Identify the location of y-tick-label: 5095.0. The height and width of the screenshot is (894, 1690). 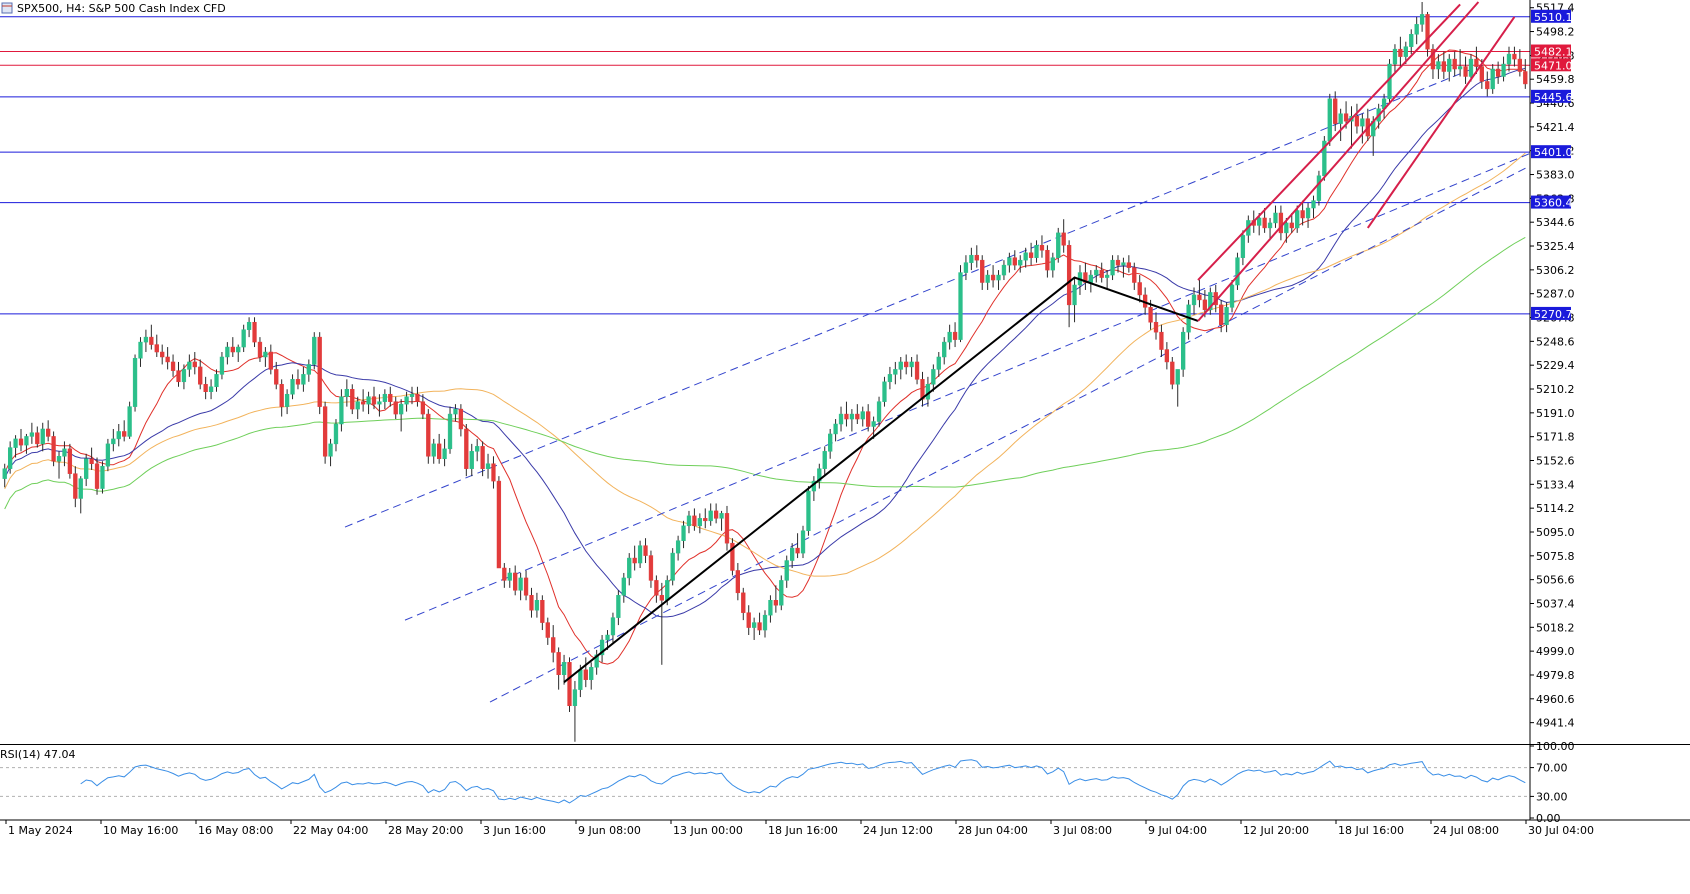
(1555, 532).